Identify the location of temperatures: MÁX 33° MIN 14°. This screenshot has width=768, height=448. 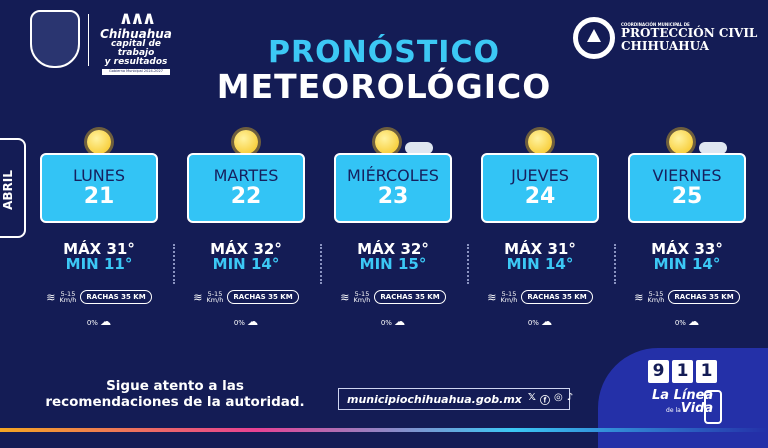
(687, 257).